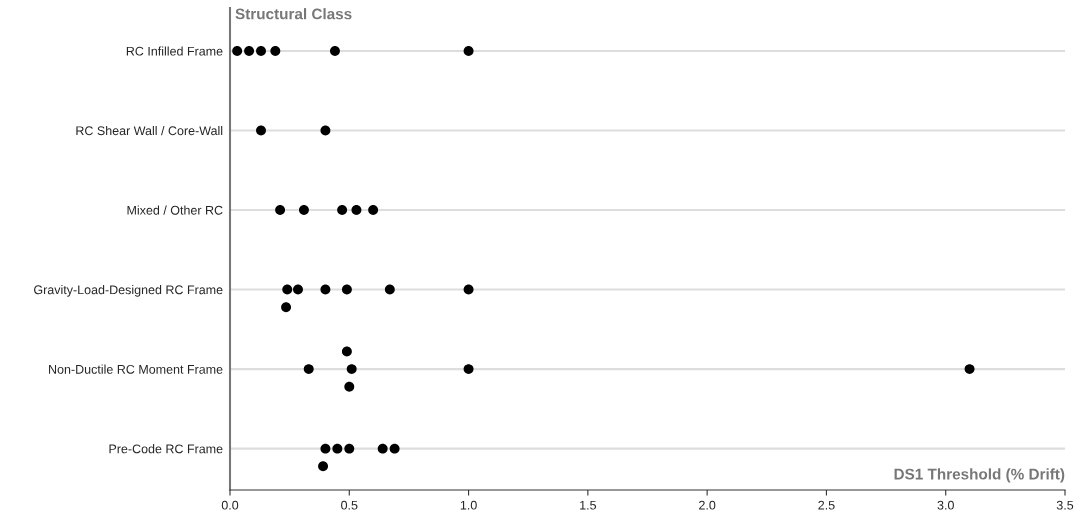 The image size is (1077, 518). Describe the element at coordinates (230, 505) in the screenshot. I see `x-tick-label: 0.0` at that location.